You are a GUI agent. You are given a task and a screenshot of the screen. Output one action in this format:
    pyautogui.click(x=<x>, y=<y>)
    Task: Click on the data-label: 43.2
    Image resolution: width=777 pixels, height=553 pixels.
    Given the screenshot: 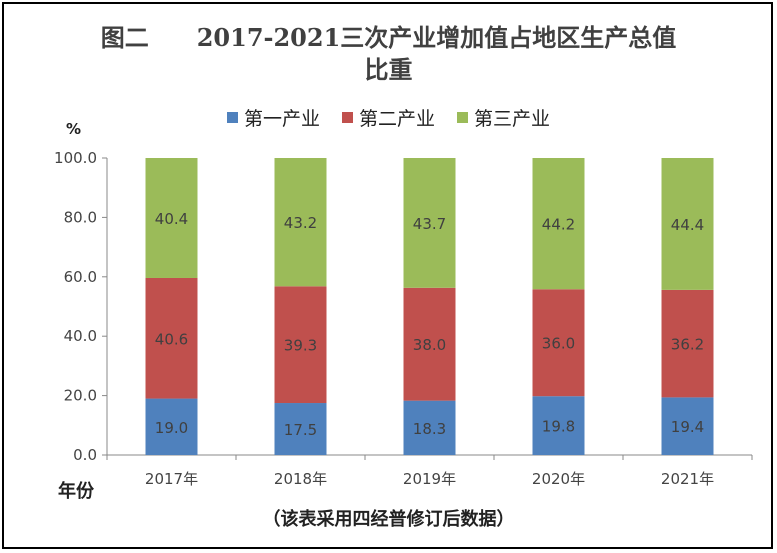 What is the action you would take?
    pyautogui.click(x=300, y=223)
    